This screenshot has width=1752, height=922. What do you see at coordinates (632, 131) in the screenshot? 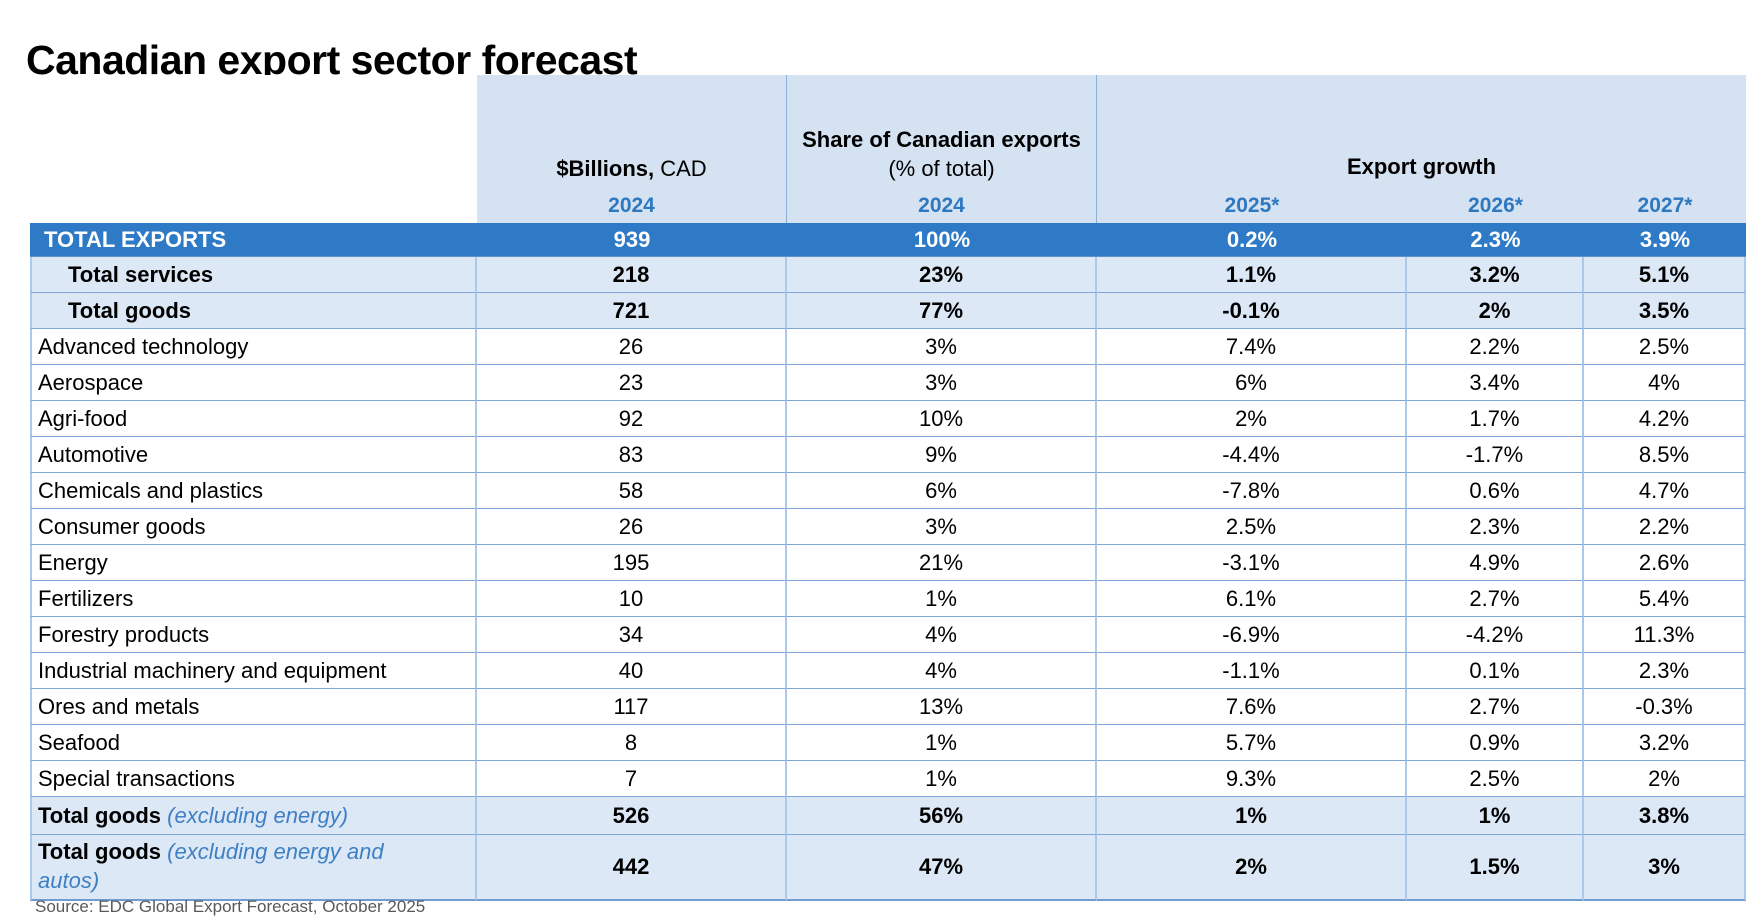
I see `col-header-billions: $Billions, CAD` at bounding box center [632, 131].